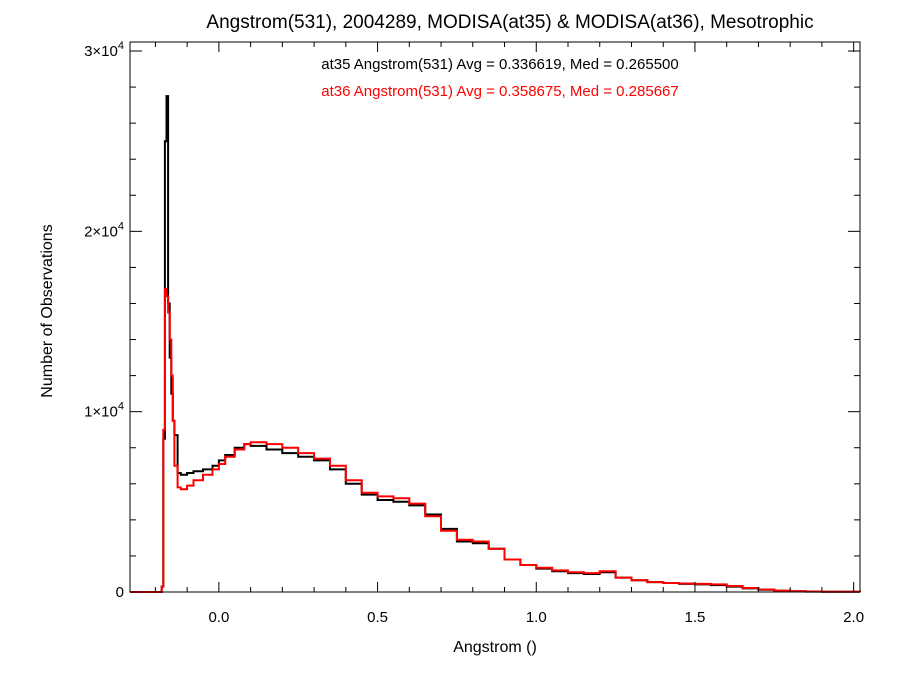  I want to click on x-axis-label: Angstrom (), so click(495, 647).